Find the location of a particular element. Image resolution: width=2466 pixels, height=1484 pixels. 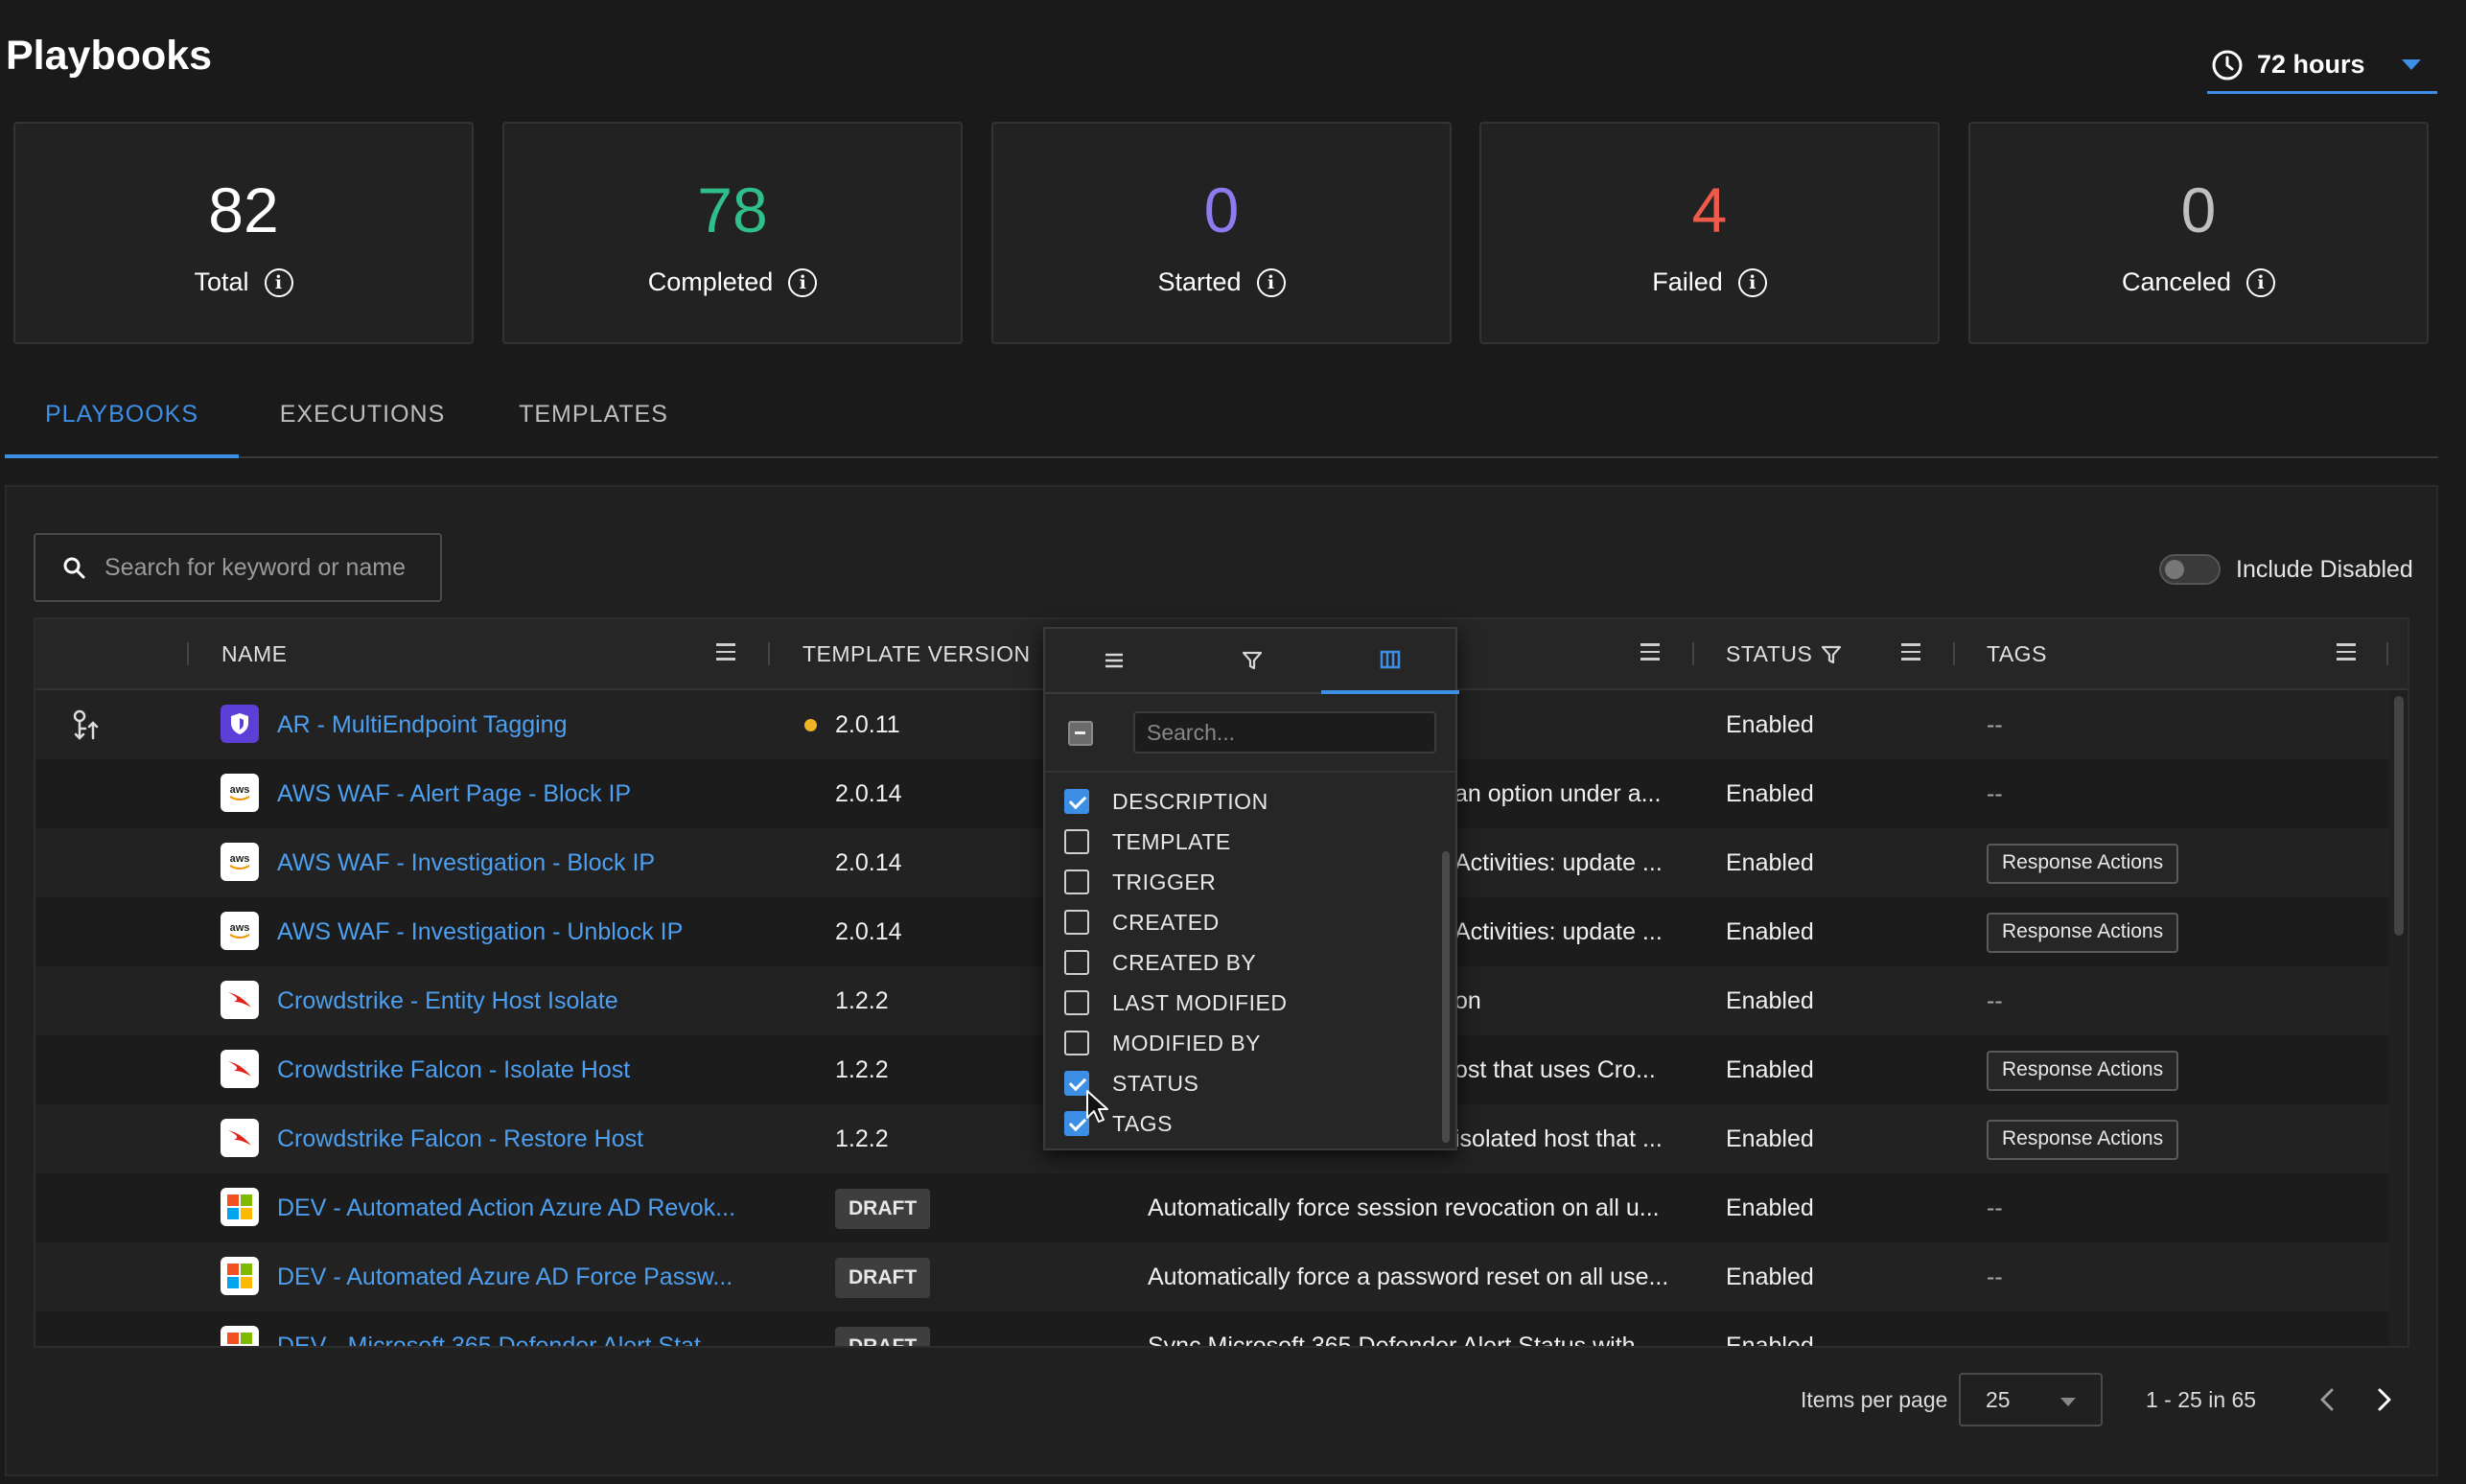

draft-changes-dot is located at coordinates (810, 725).